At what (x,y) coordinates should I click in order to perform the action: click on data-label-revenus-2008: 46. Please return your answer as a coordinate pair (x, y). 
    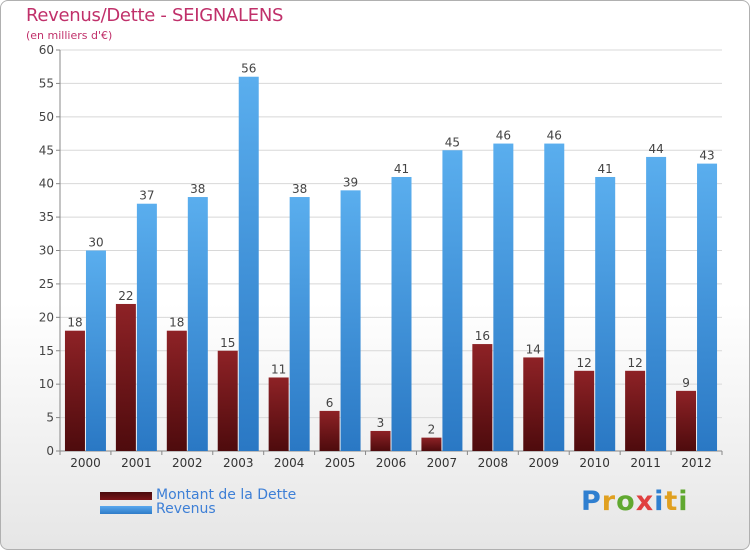
    Looking at the image, I should click on (503, 136).